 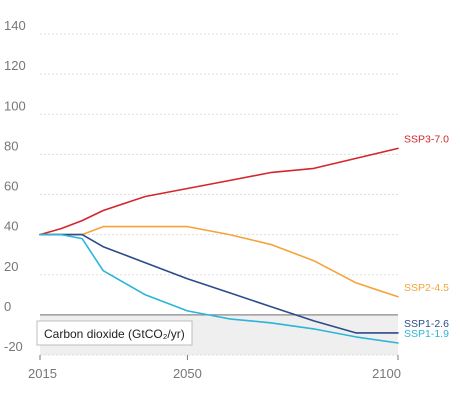 I want to click on y-tick-label: 20, so click(x=11, y=266).